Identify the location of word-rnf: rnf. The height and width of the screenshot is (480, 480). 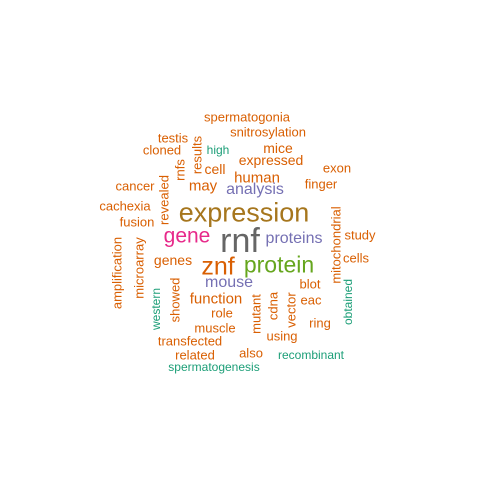
(240, 241).